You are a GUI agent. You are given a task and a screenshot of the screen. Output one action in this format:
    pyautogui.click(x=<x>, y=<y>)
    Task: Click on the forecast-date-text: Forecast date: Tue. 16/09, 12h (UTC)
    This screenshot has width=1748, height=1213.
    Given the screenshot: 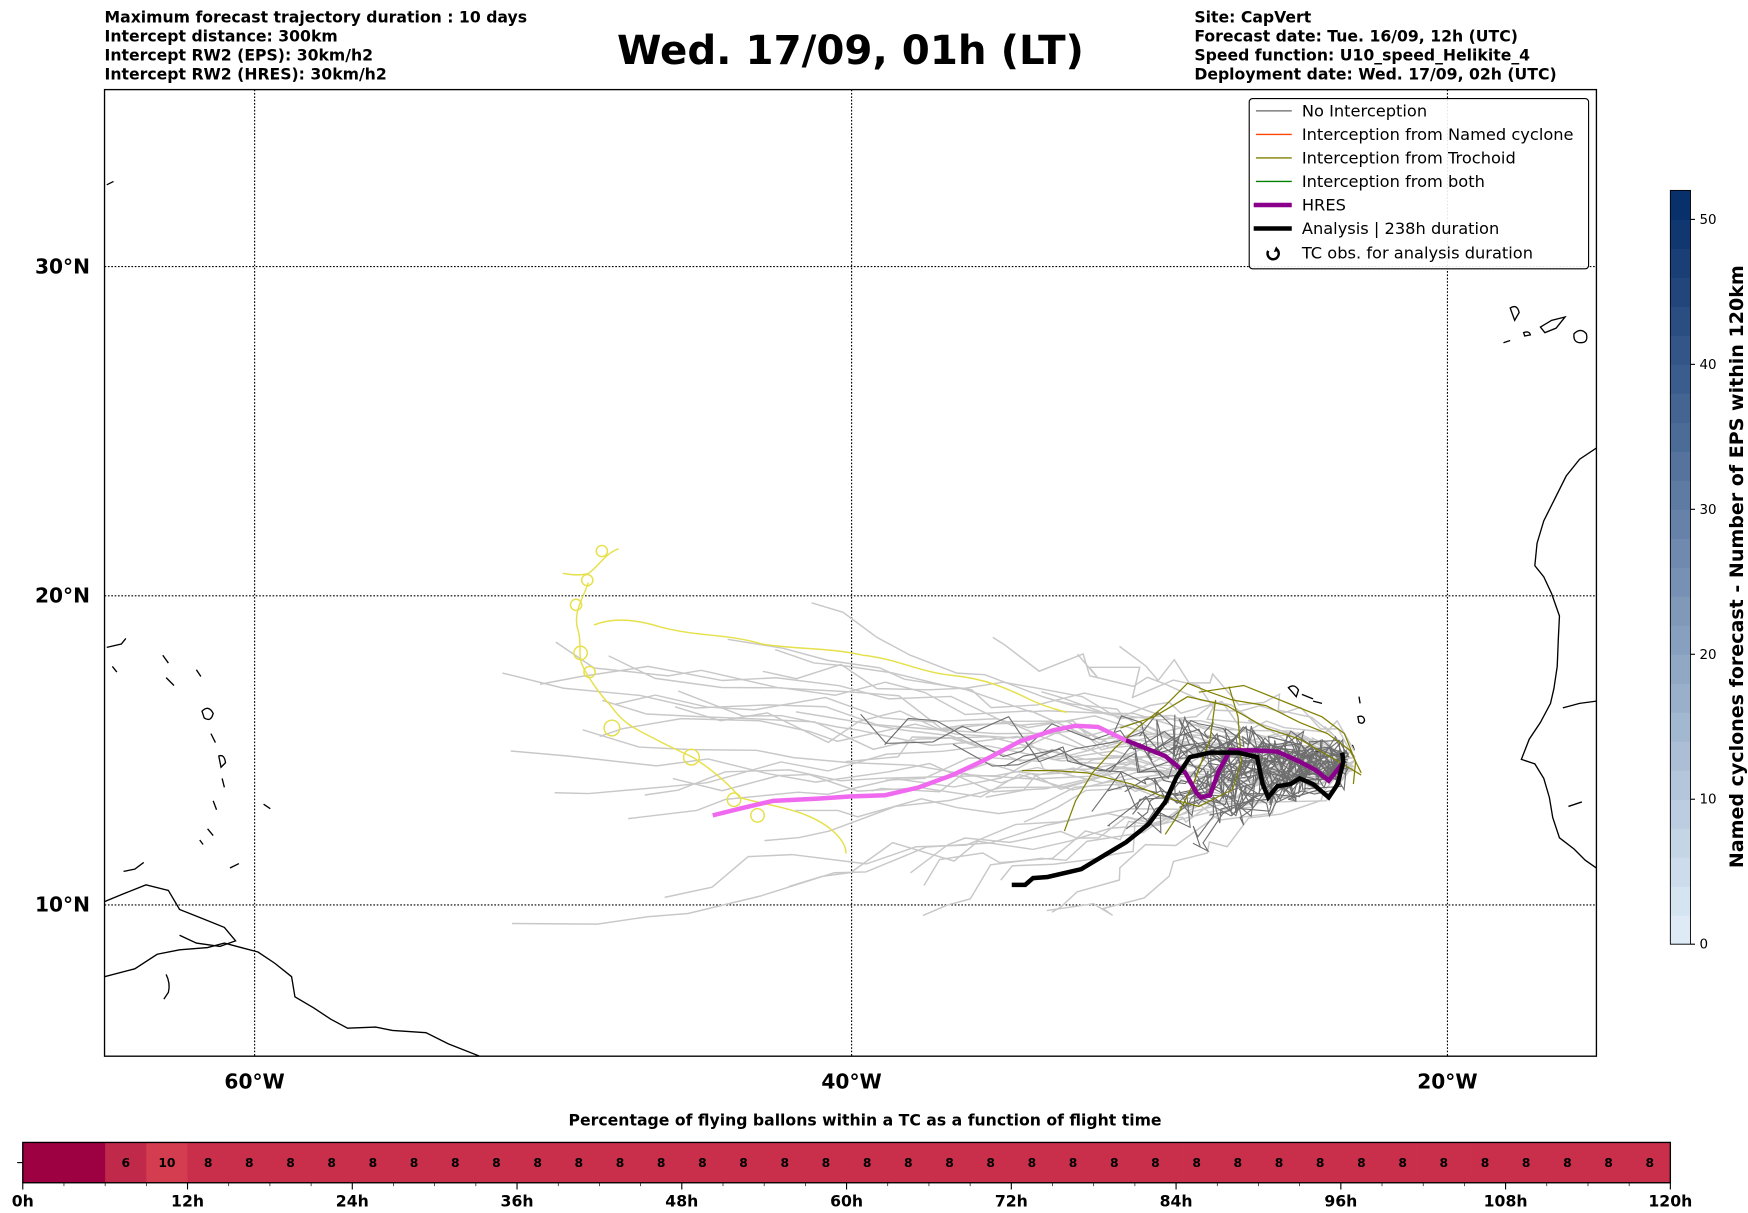 What is the action you would take?
    pyautogui.click(x=1356, y=35)
    